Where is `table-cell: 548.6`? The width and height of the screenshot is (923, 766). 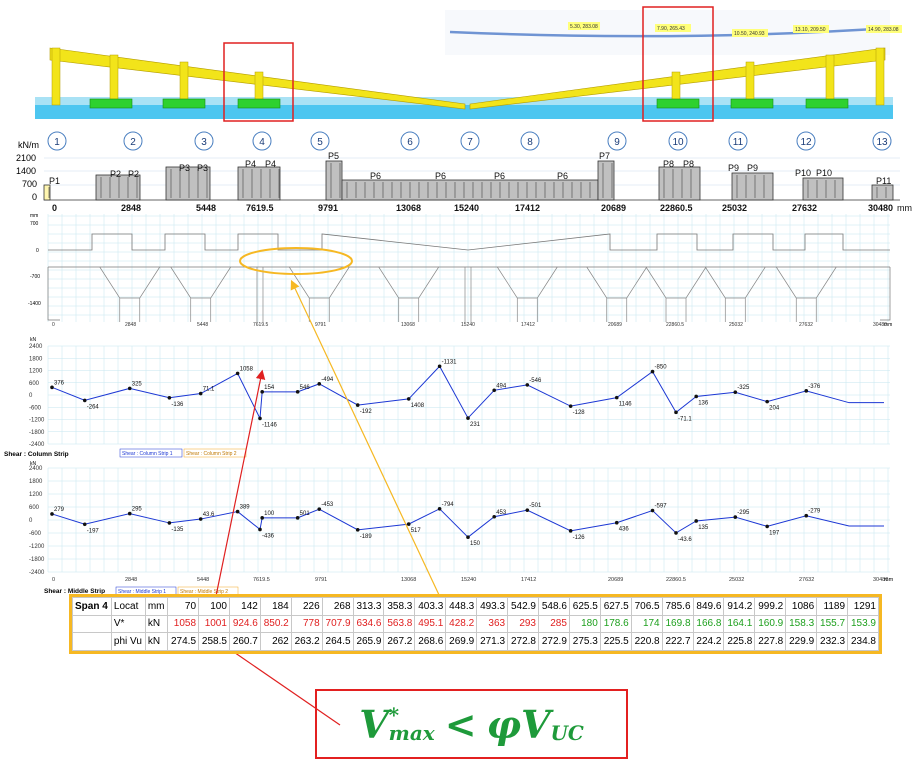 table-cell: 548.6 is located at coordinates (554, 606).